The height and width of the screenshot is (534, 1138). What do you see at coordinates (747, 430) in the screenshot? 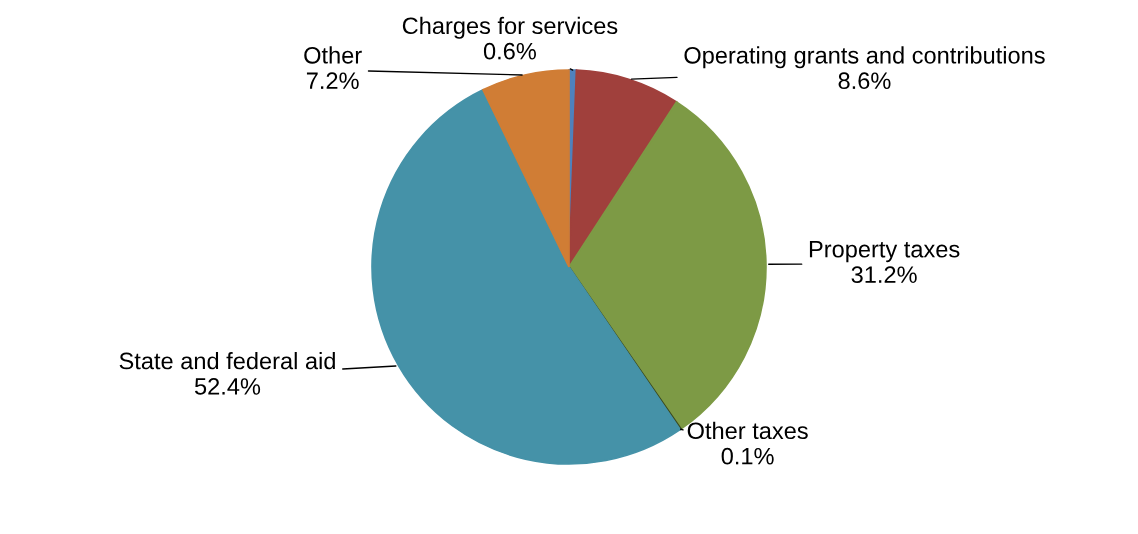
I see `slice-label: Other taxes` at bounding box center [747, 430].